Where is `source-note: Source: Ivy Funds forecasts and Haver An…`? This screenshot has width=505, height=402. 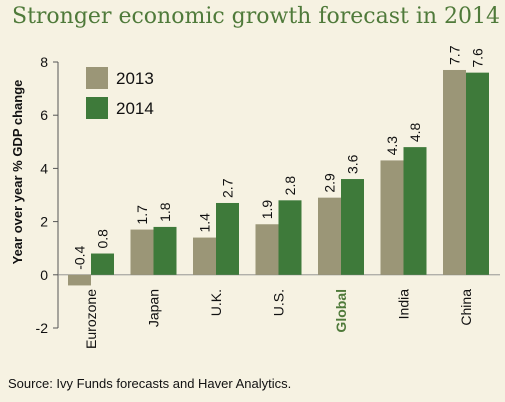 source-note: Source: Ivy Funds forecasts and Haver An… is located at coordinates (150, 383).